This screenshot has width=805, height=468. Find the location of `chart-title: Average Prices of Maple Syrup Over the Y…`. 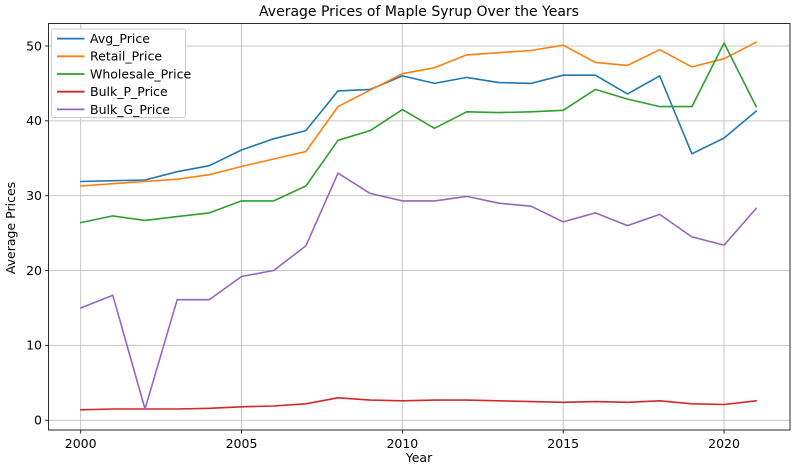

chart-title: Average Prices of Maple Syrup Over the Y… is located at coordinates (419, 12).